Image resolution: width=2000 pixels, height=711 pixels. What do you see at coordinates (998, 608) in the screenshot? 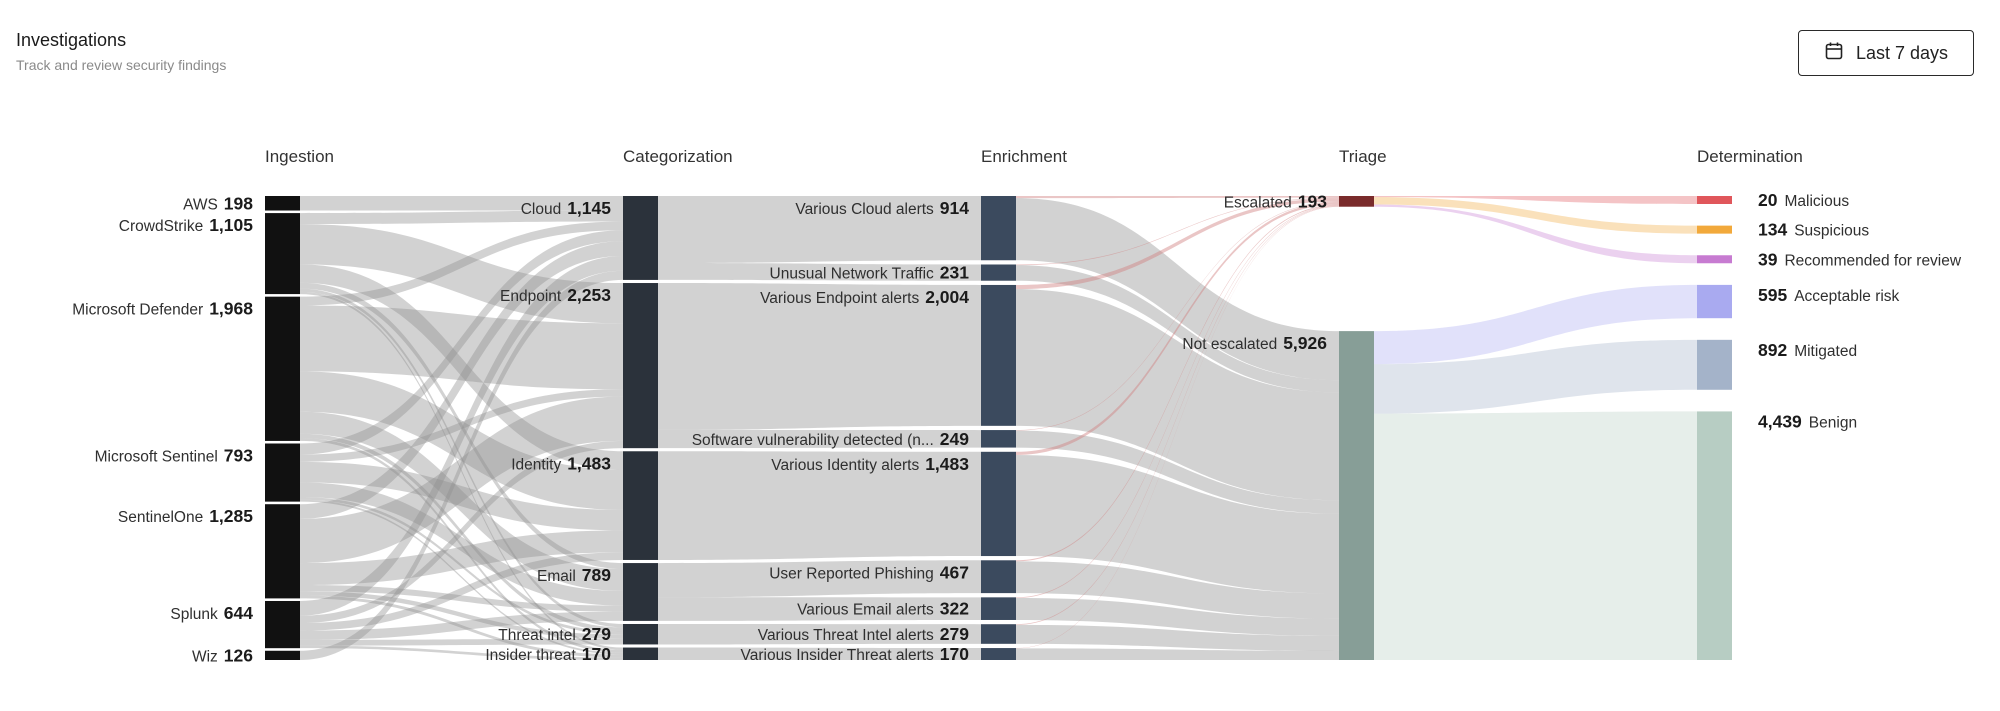
I see `node-vemail` at bounding box center [998, 608].